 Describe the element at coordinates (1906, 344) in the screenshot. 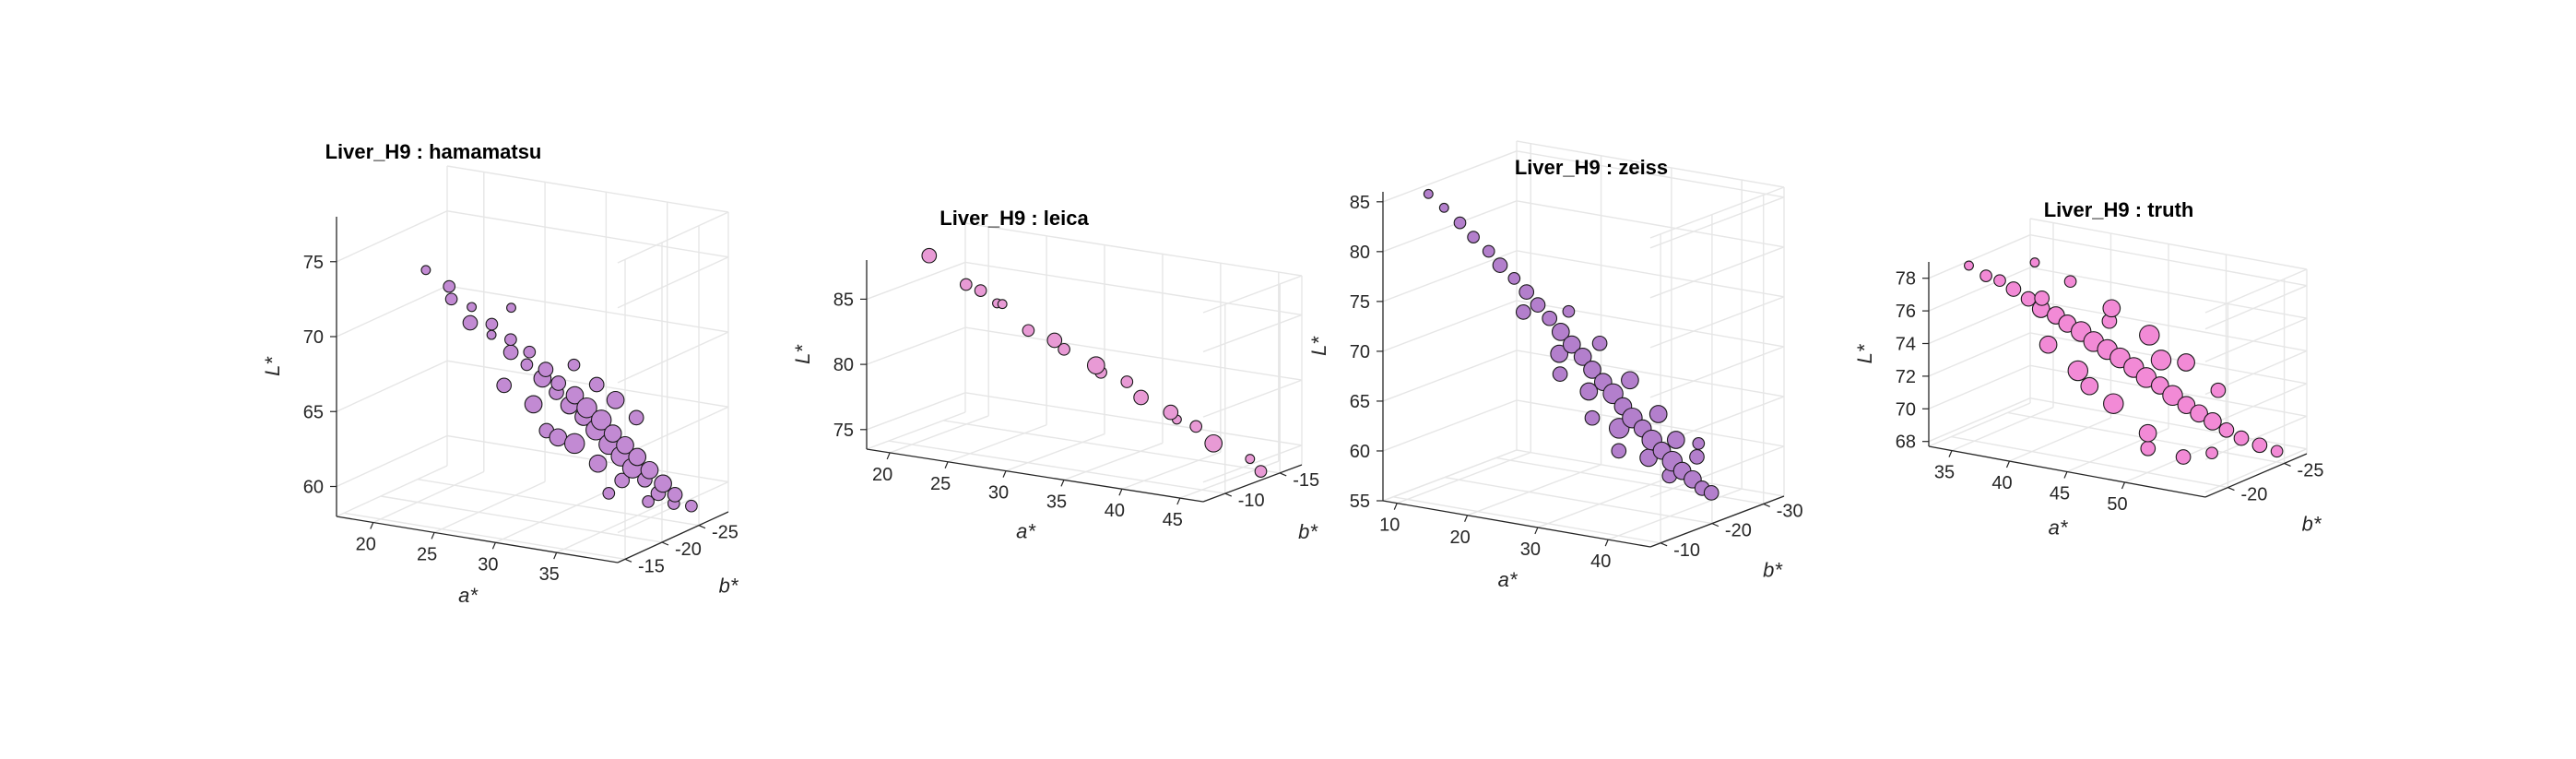

I see `z-tick-label: 74` at that location.